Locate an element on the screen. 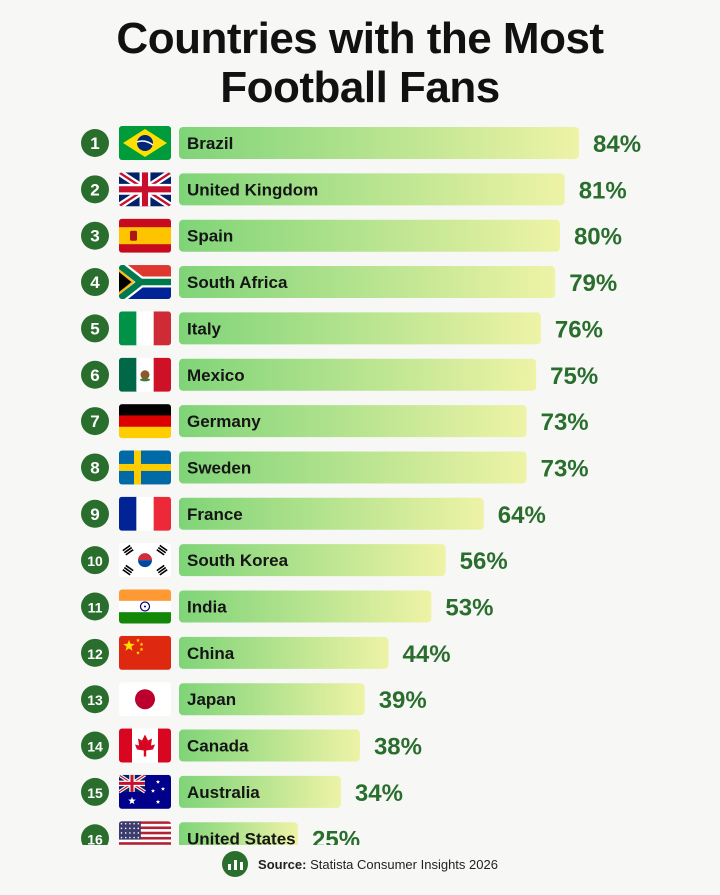  rank-label: 10 is located at coordinates (95, 561).